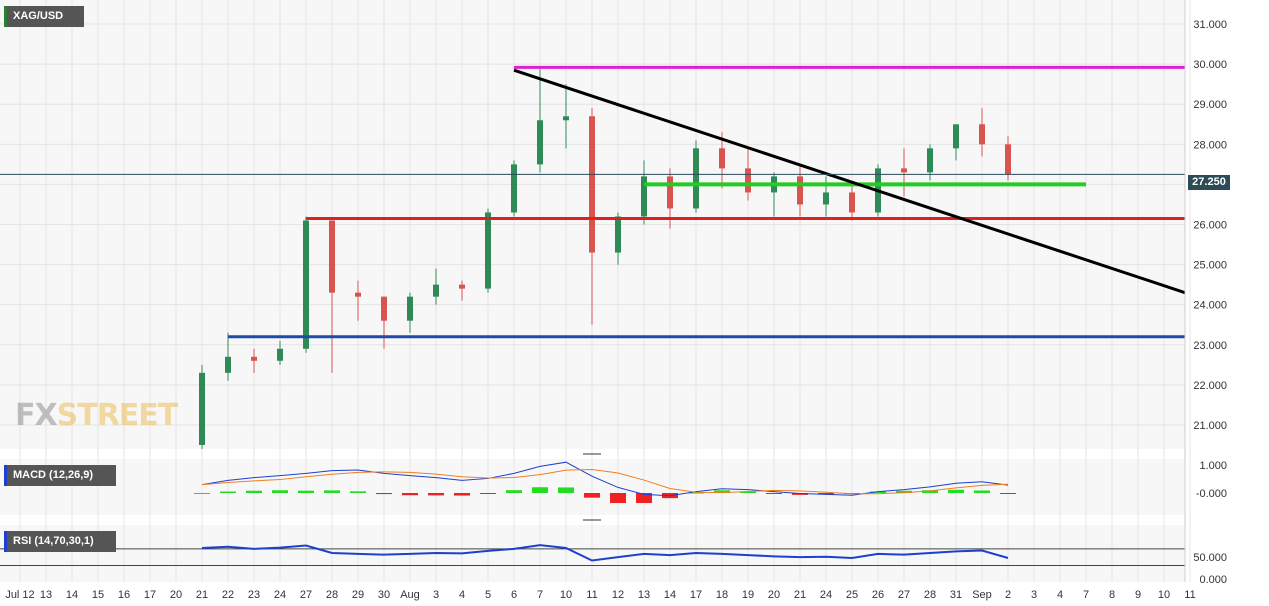 Image resolution: width=1269 pixels, height=606 pixels. Describe the element at coordinates (1213, 466) in the screenshot. I see `macd-tick-label: 1.000` at that location.